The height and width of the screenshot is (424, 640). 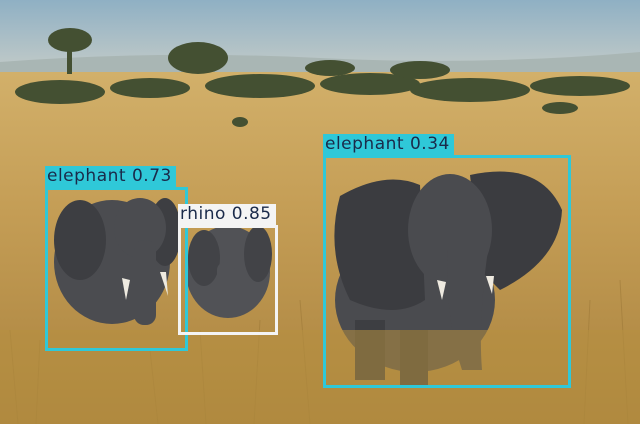 I want to click on elephant-left, so click(x=117, y=261).